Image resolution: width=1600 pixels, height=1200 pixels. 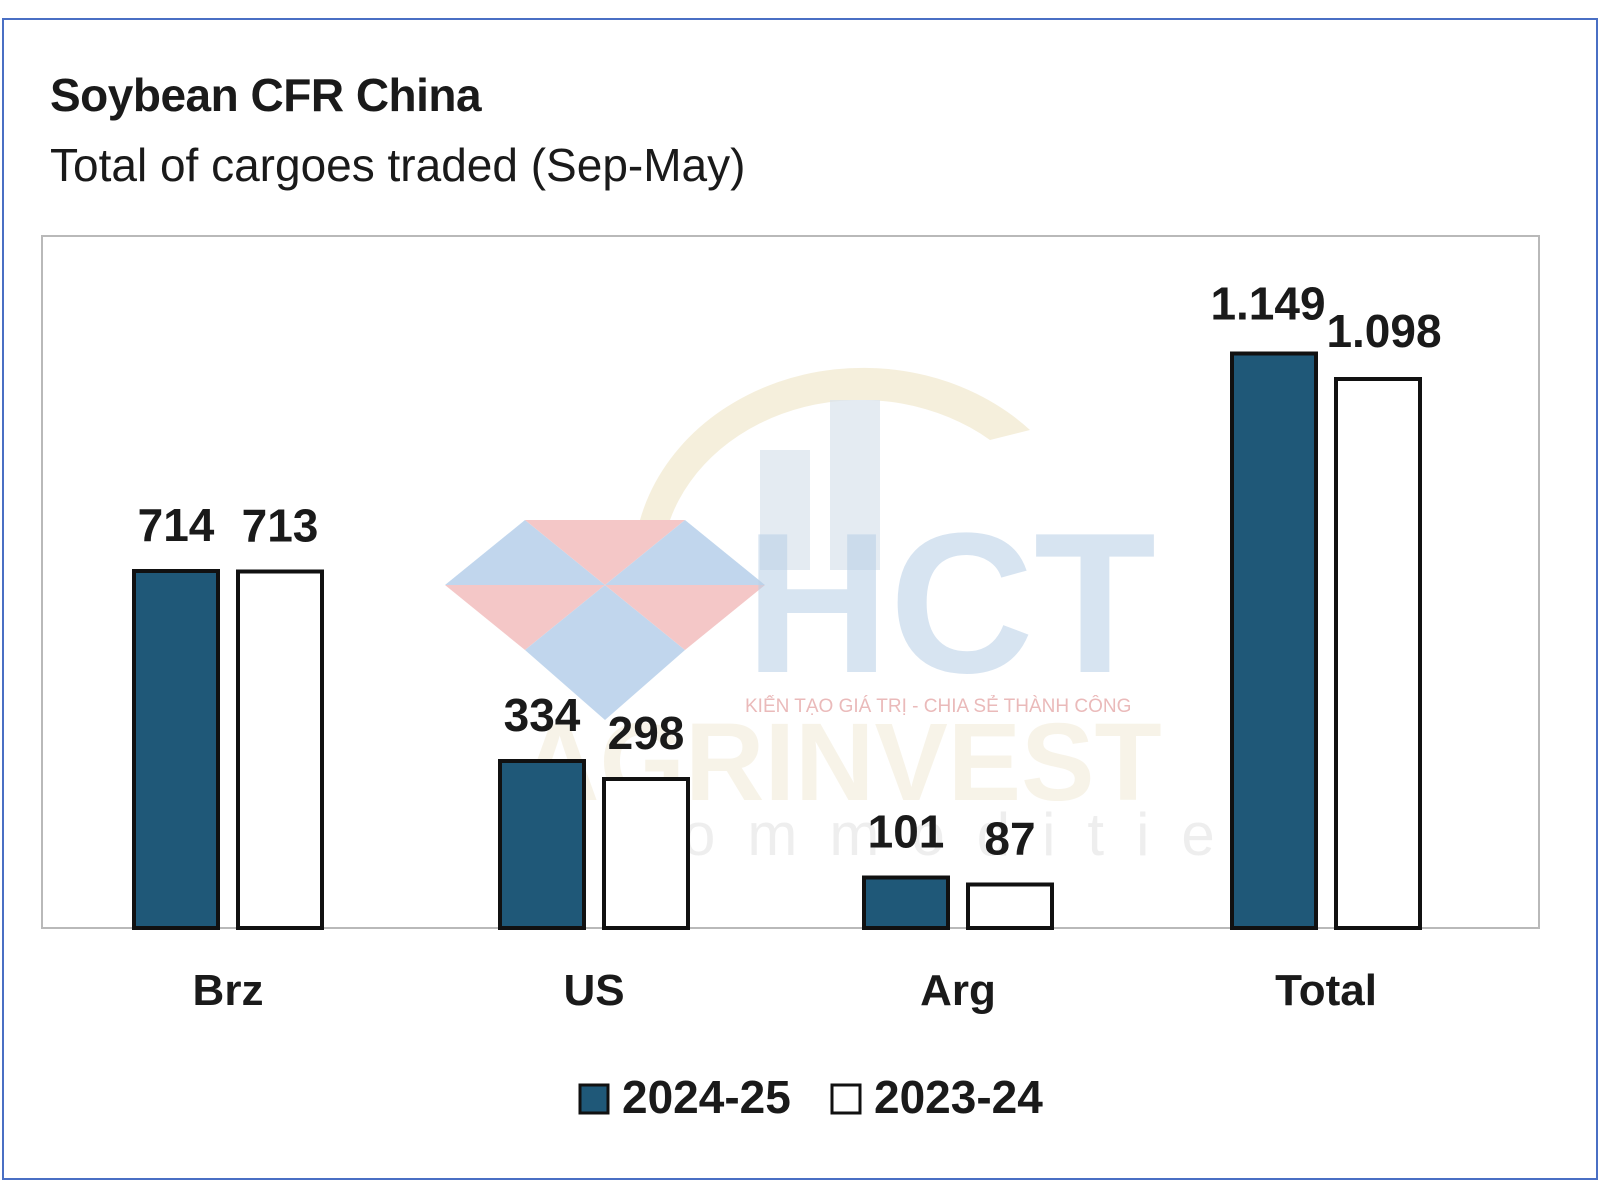 What do you see at coordinates (1326, 990) in the screenshot?
I see `category-label-total: Total` at bounding box center [1326, 990].